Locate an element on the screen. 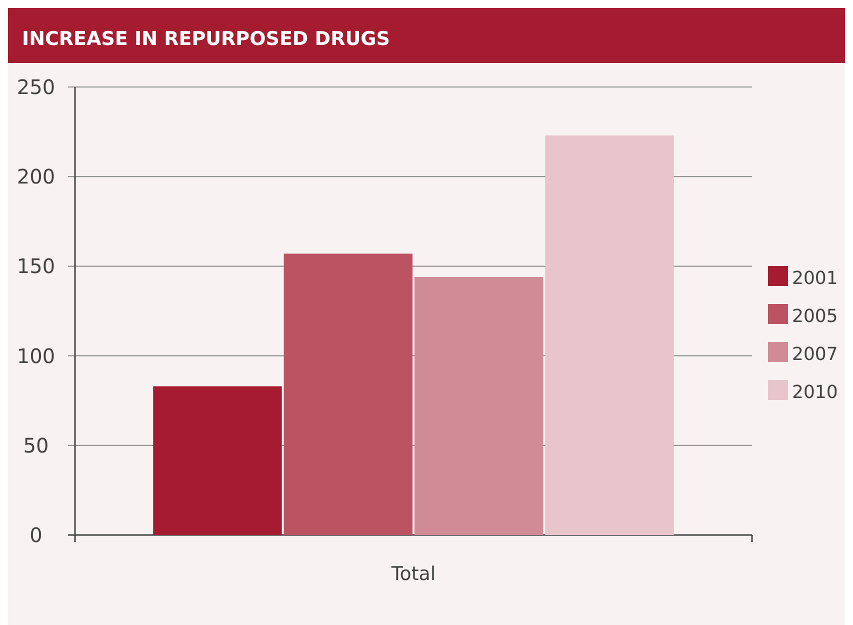 Image resolution: width=853 pixels, height=625 pixels. y-tick-label: 250 is located at coordinates (36, 87).